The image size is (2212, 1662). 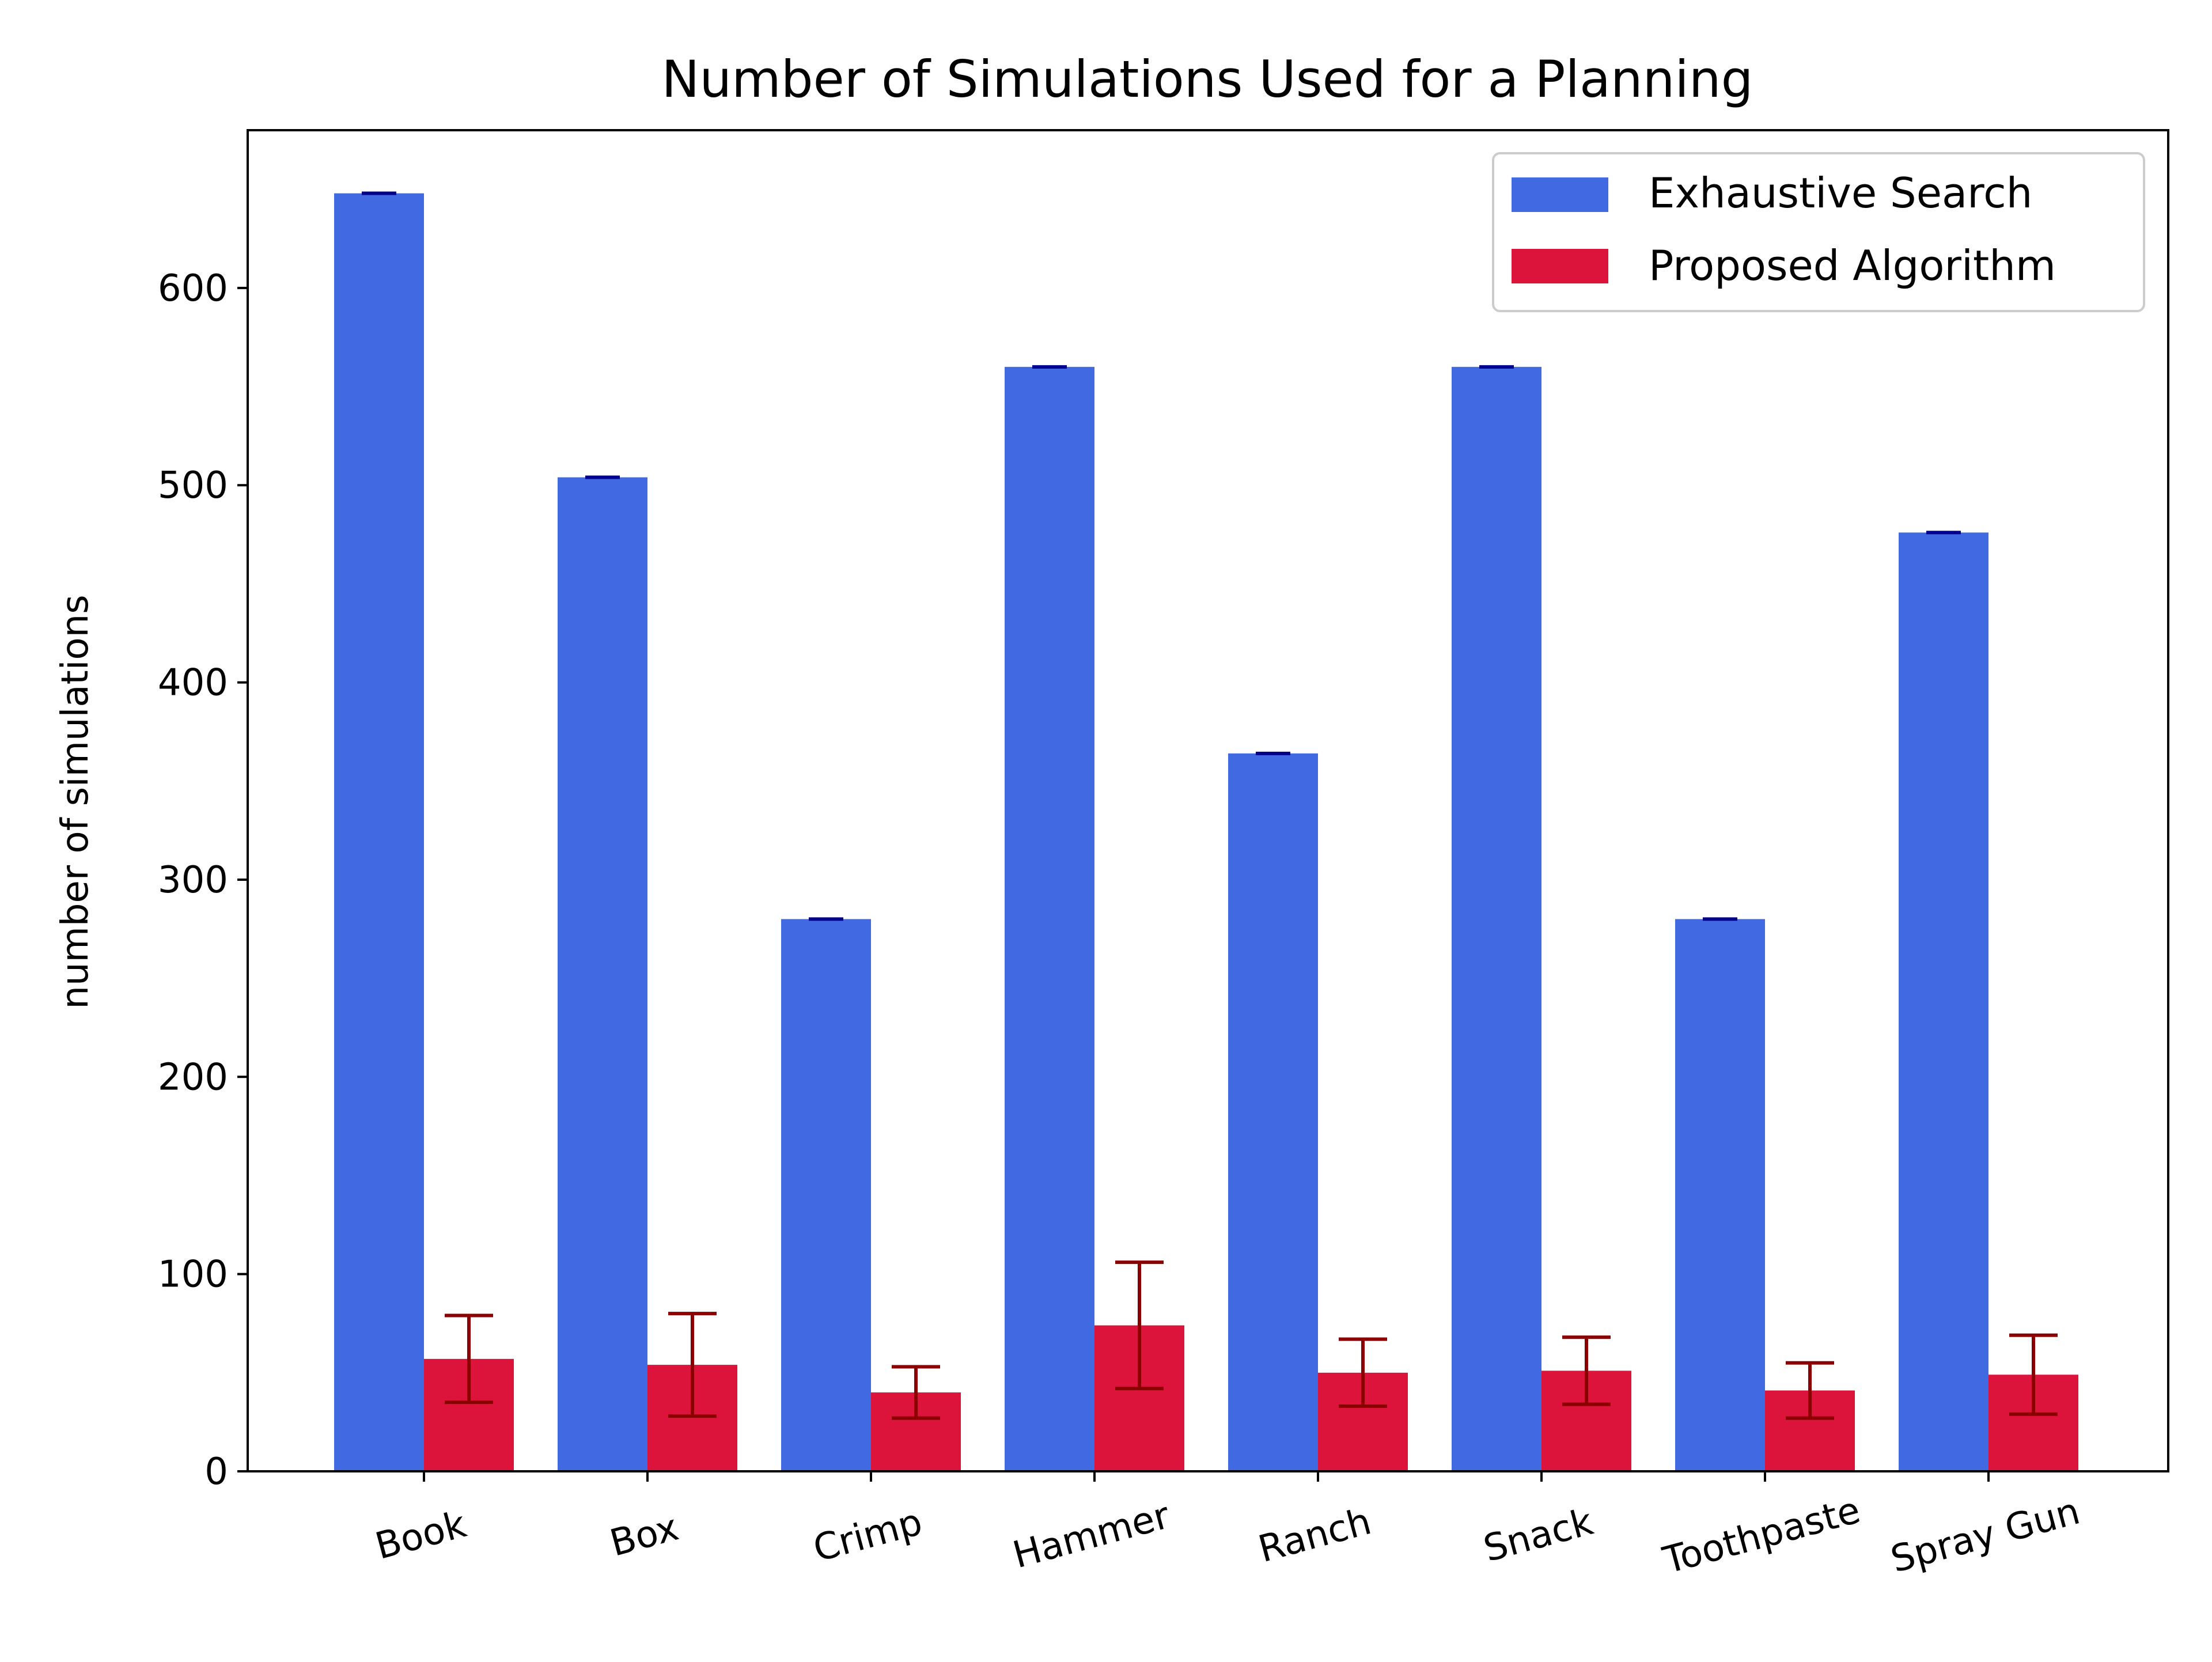 What do you see at coordinates (1840, 193) in the screenshot?
I see `legend-label-exhaustive-search: Exhaustive Search` at bounding box center [1840, 193].